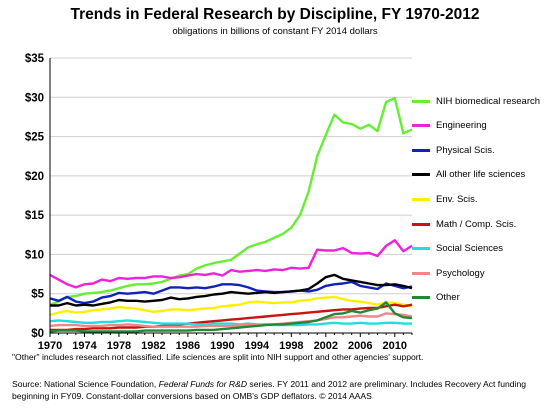  Describe the element at coordinates (481, 175) in the screenshot. I see `legend-label: All other life sciences` at that location.